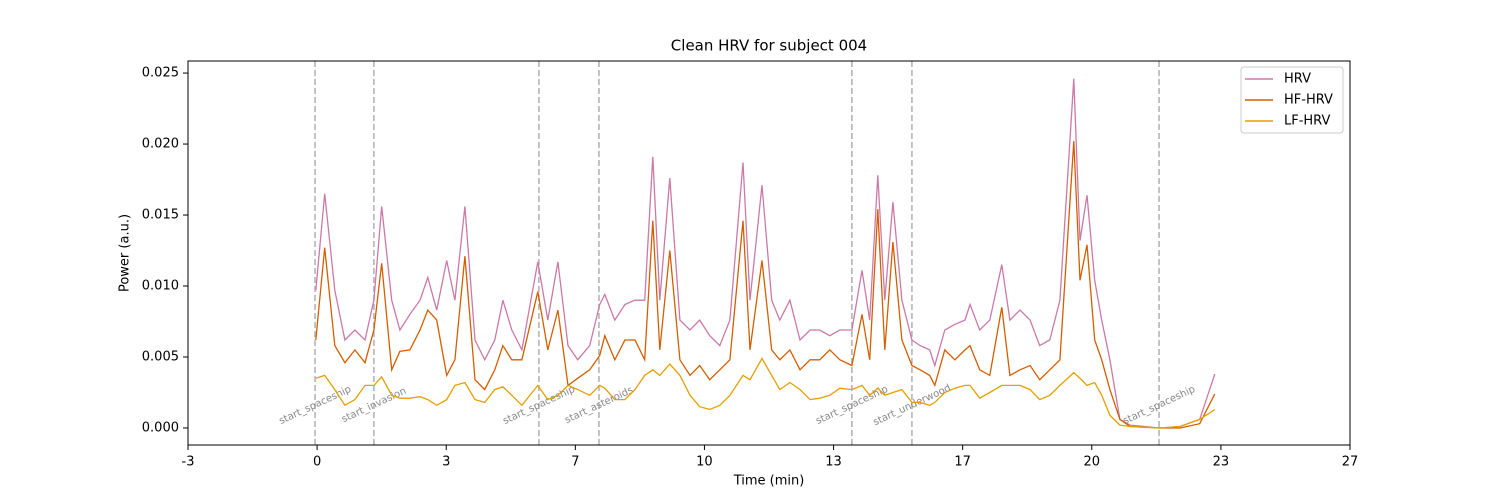 This screenshot has height=500, width=1500. Describe the element at coordinates (125, 253) in the screenshot. I see `y-axis-label: Power (a.u.)` at that location.